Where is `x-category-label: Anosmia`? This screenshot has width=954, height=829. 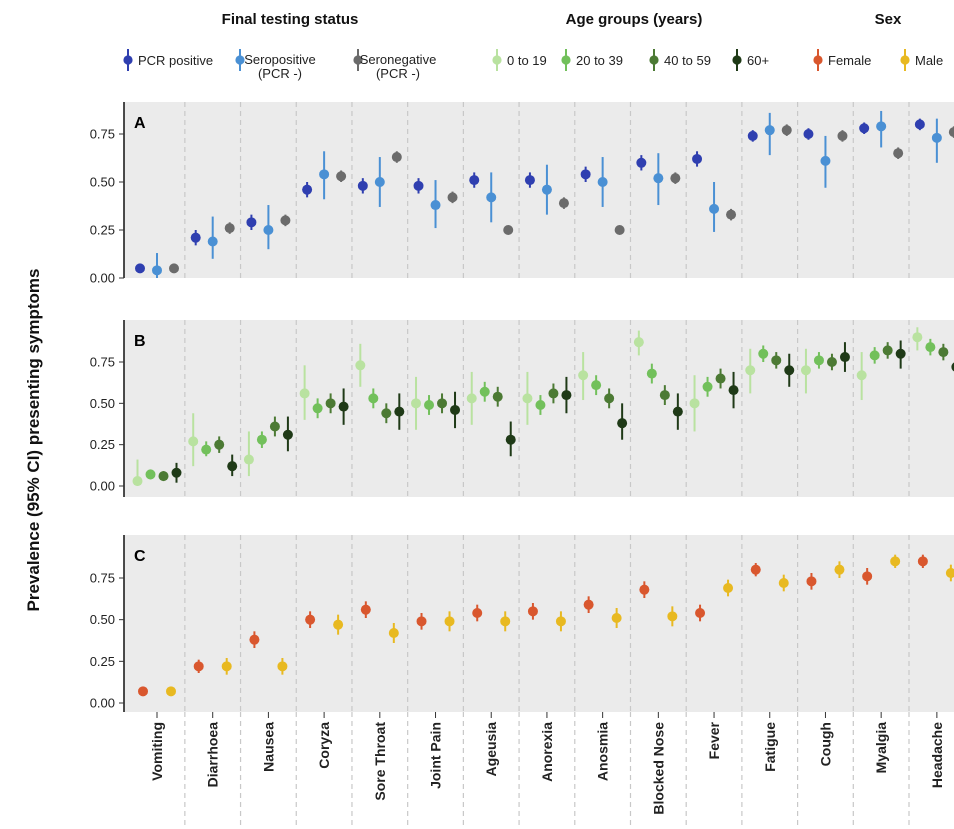 x-category-label: Anosmia is located at coordinates (603, 751).